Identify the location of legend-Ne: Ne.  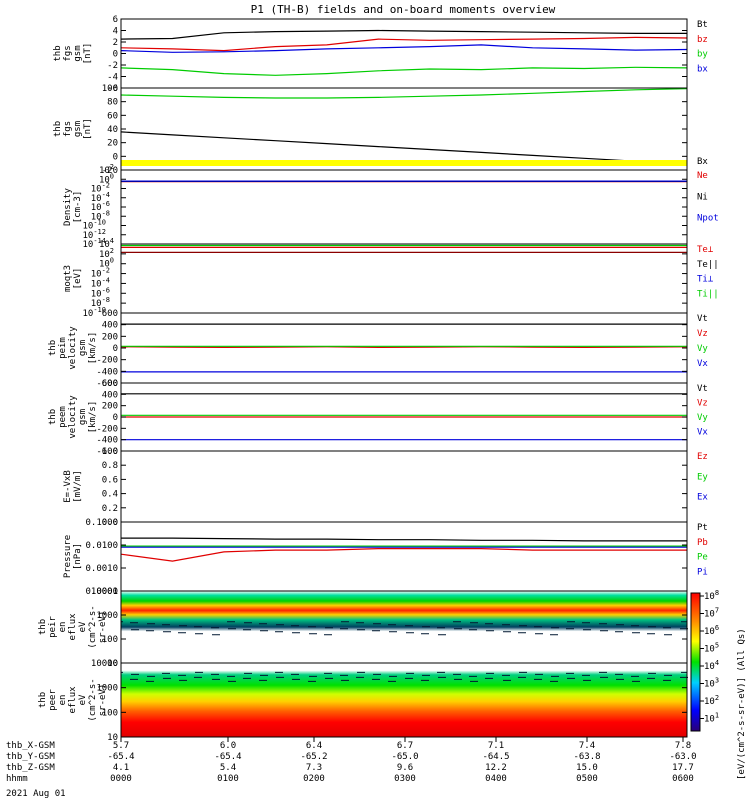
(702, 176).